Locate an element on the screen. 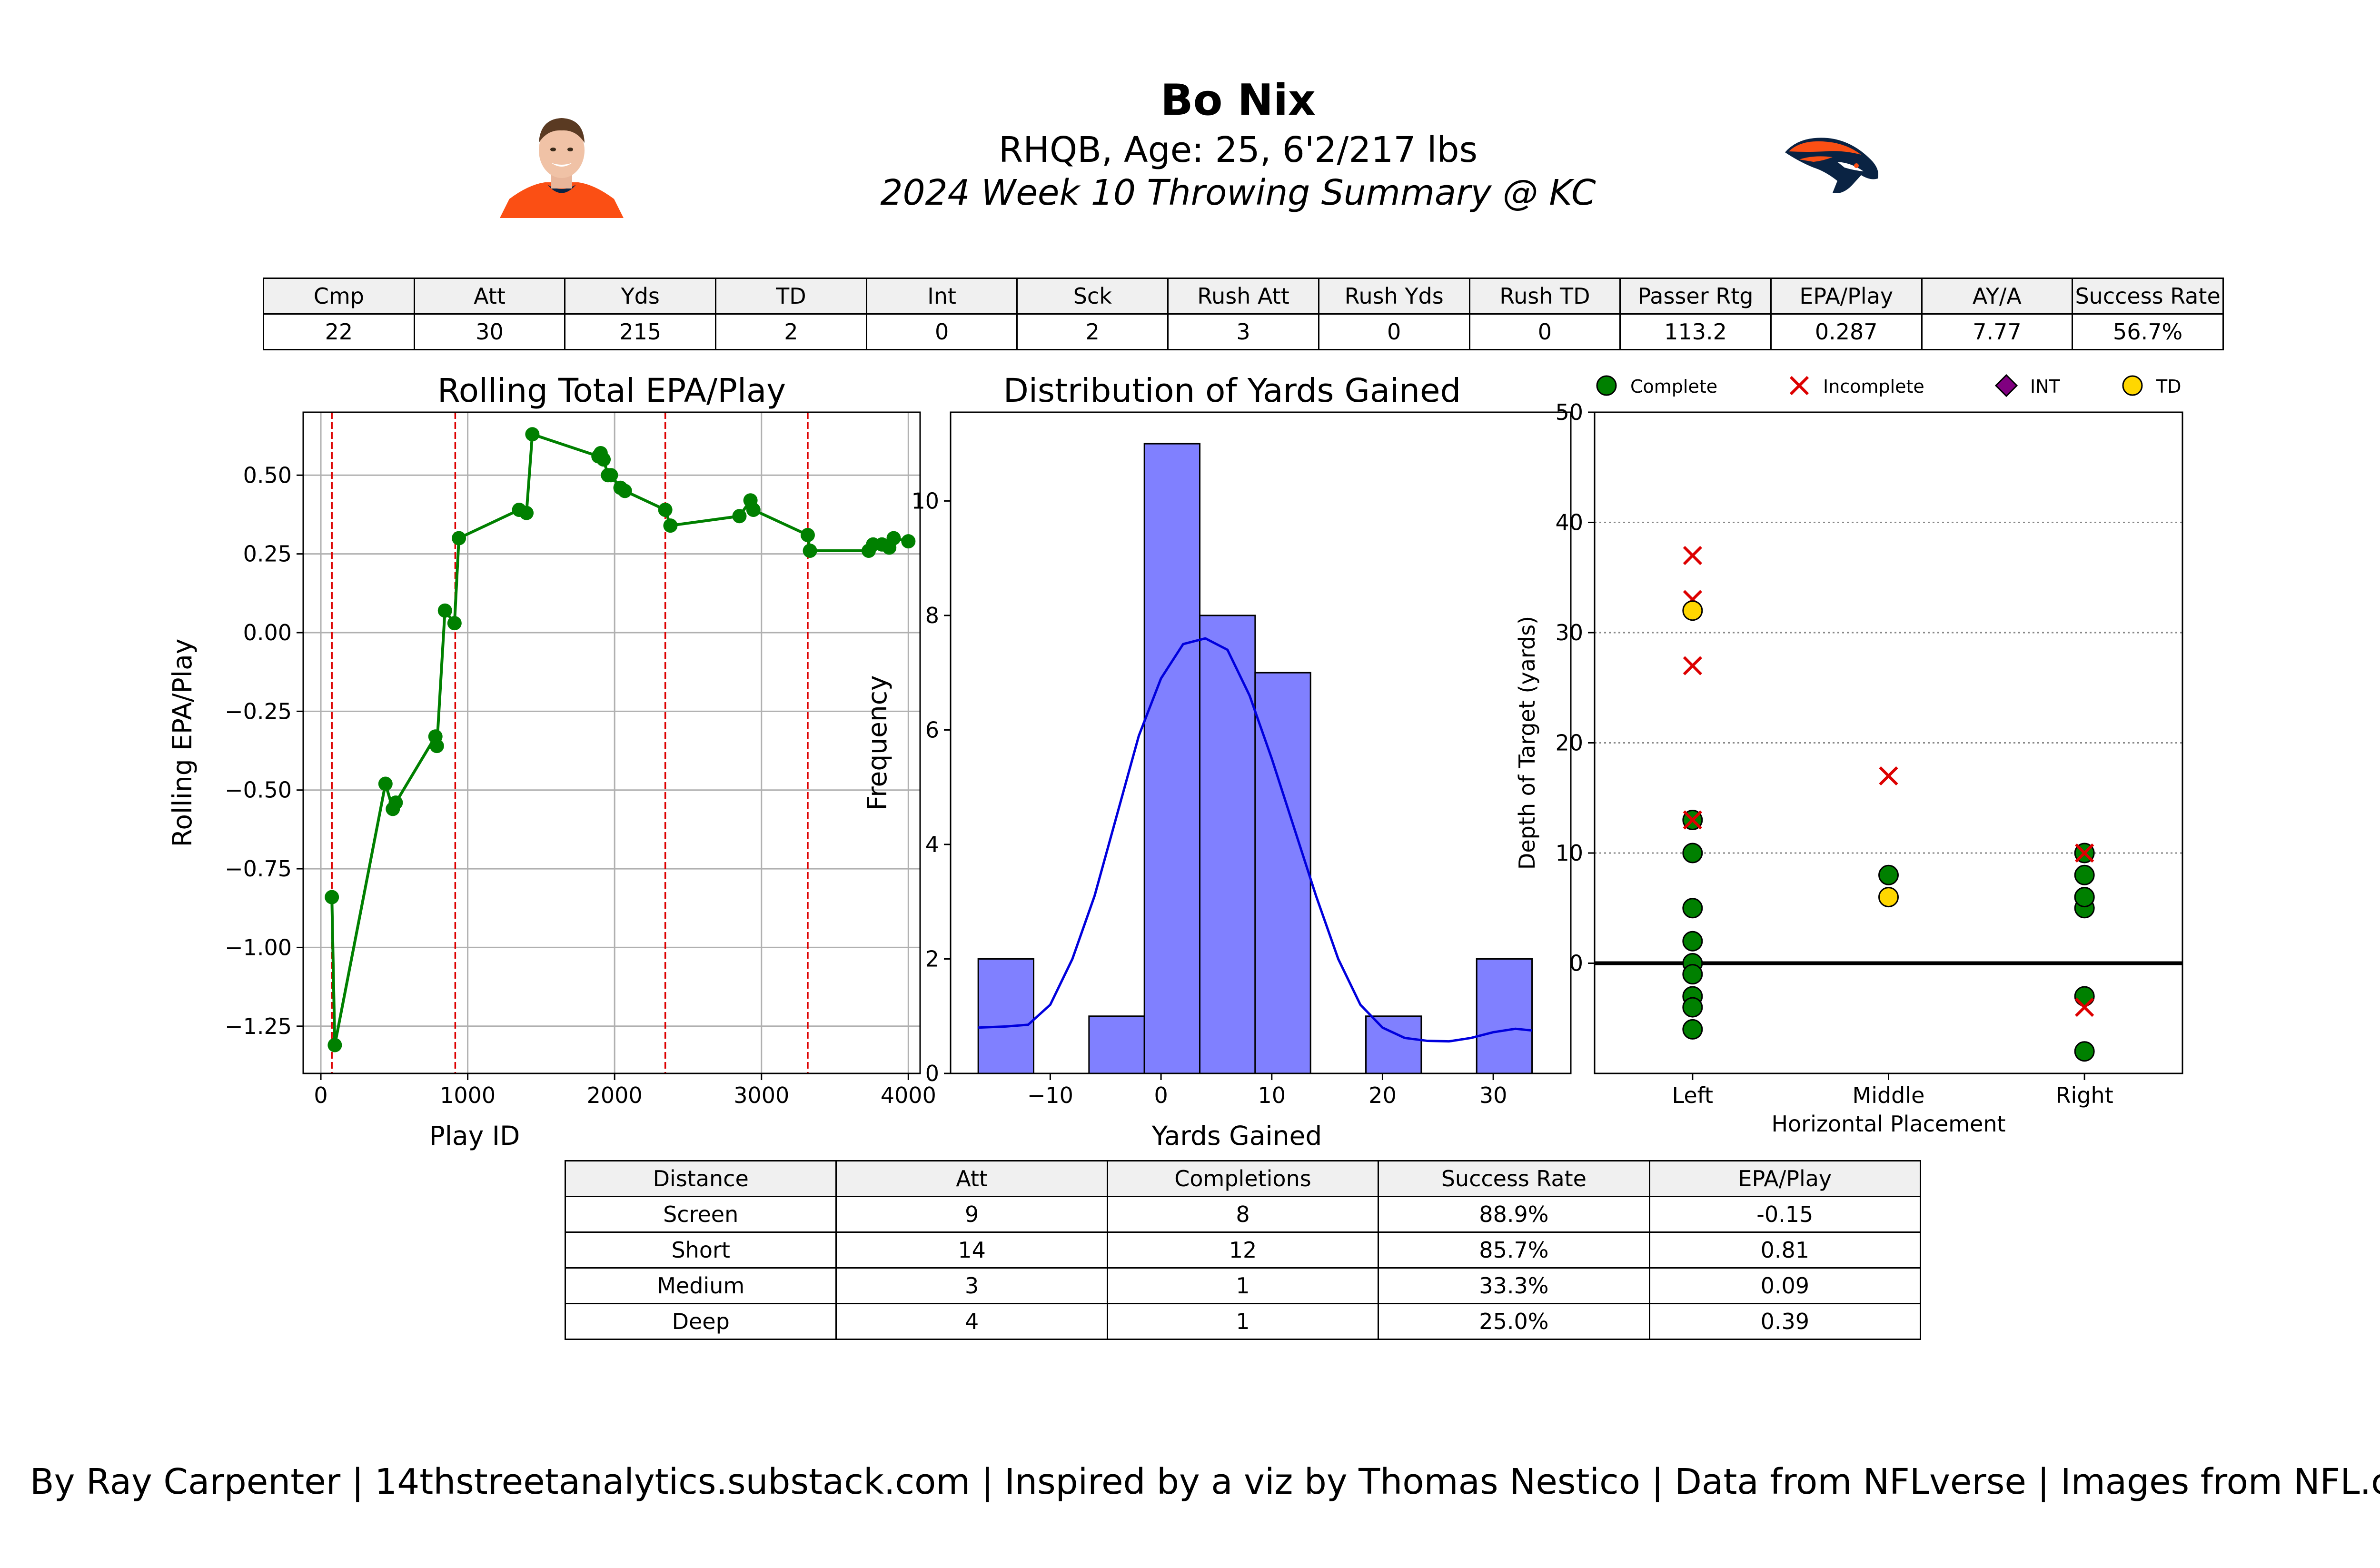  x-tick-label: 1000 is located at coordinates (468, 1095).